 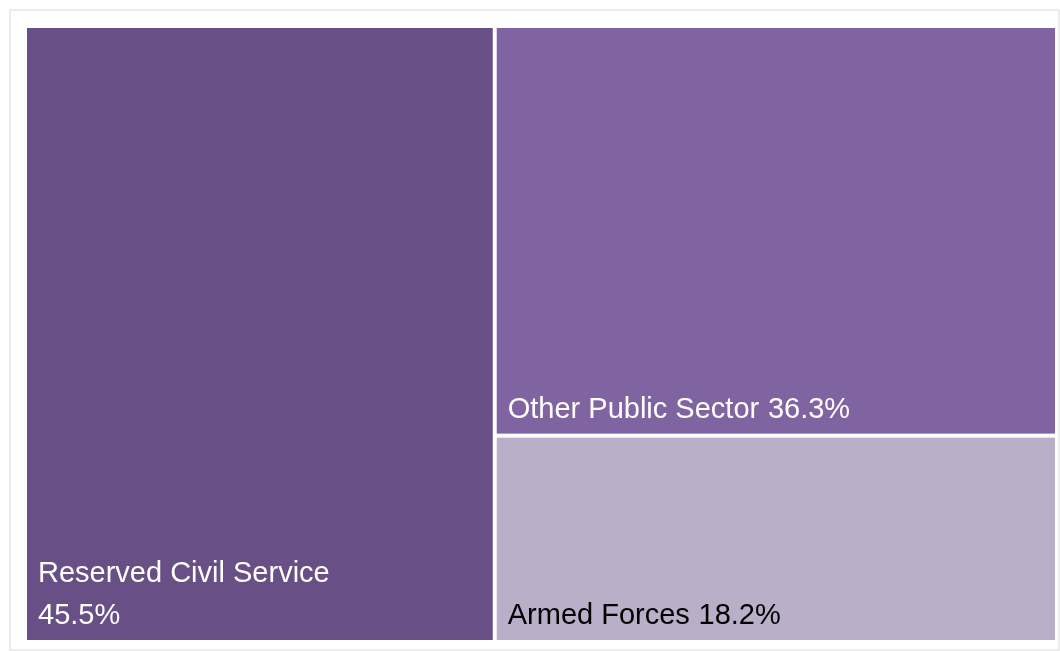 I want to click on data-label: 45.5%, so click(x=79, y=614).